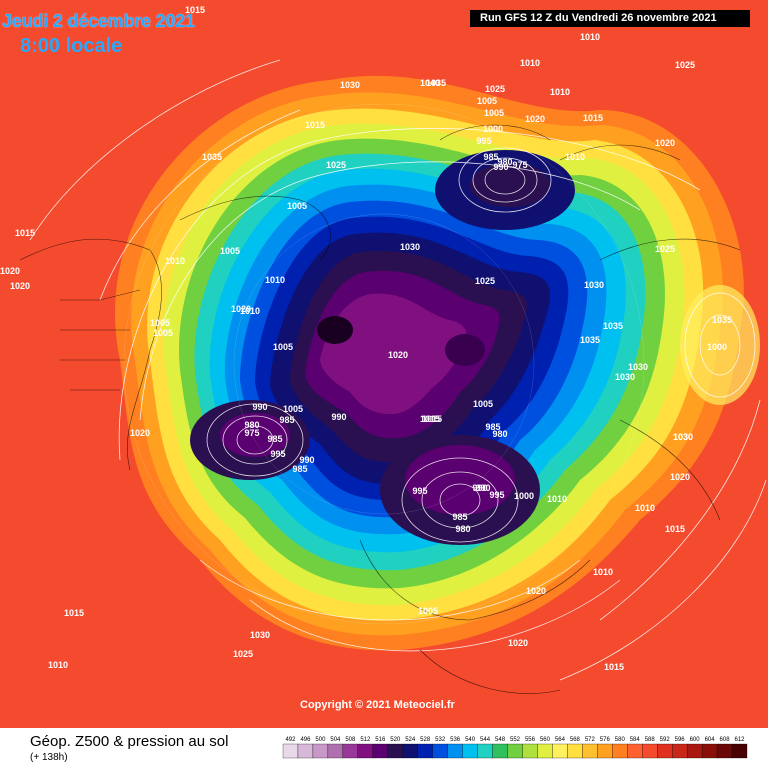 Image resolution: width=768 pixels, height=768 pixels. I want to click on scale-tick-label: 576, so click(605, 740).